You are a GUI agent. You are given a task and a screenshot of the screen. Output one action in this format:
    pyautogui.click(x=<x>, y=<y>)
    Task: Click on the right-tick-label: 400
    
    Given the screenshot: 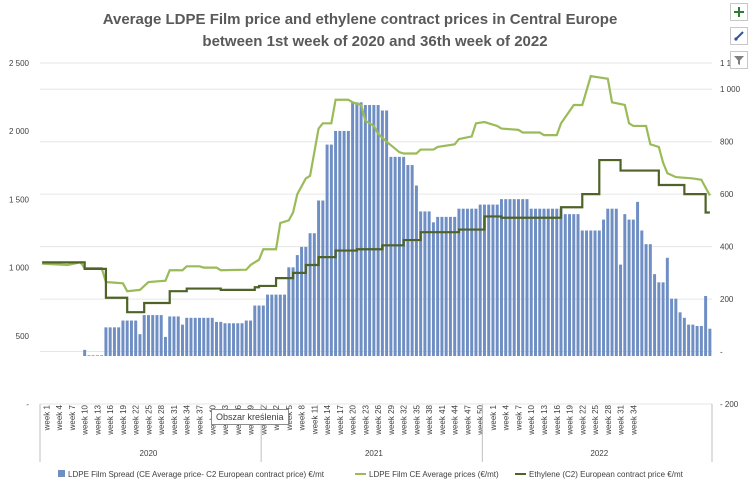 What is the action you would take?
    pyautogui.click(x=727, y=247)
    